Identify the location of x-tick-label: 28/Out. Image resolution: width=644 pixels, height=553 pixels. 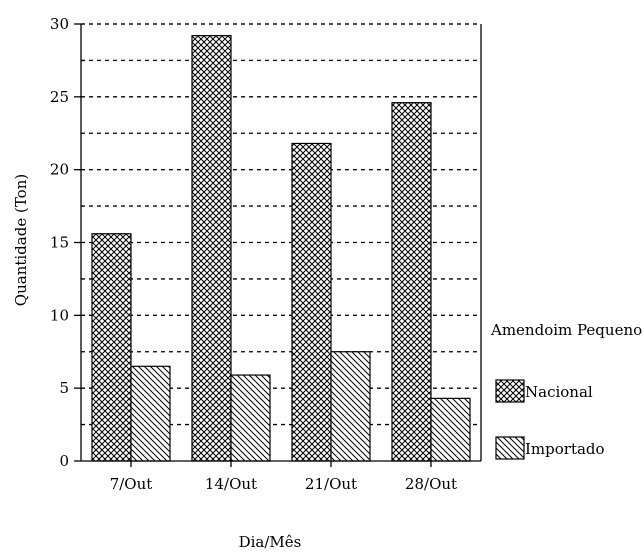
(431, 484).